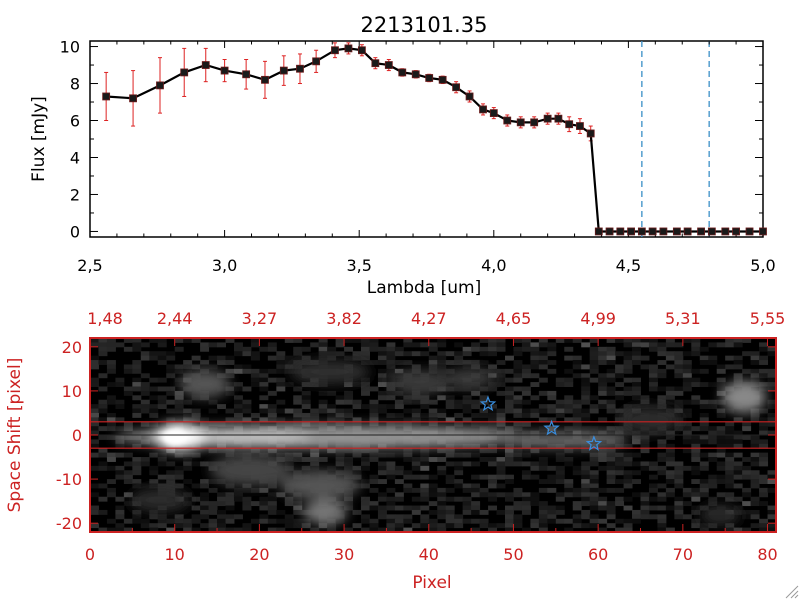 The height and width of the screenshot is (600, 800). Describe the element at coordinates (69, 479) in the screenshot. I see `shift-tick-label: -10` at that location.